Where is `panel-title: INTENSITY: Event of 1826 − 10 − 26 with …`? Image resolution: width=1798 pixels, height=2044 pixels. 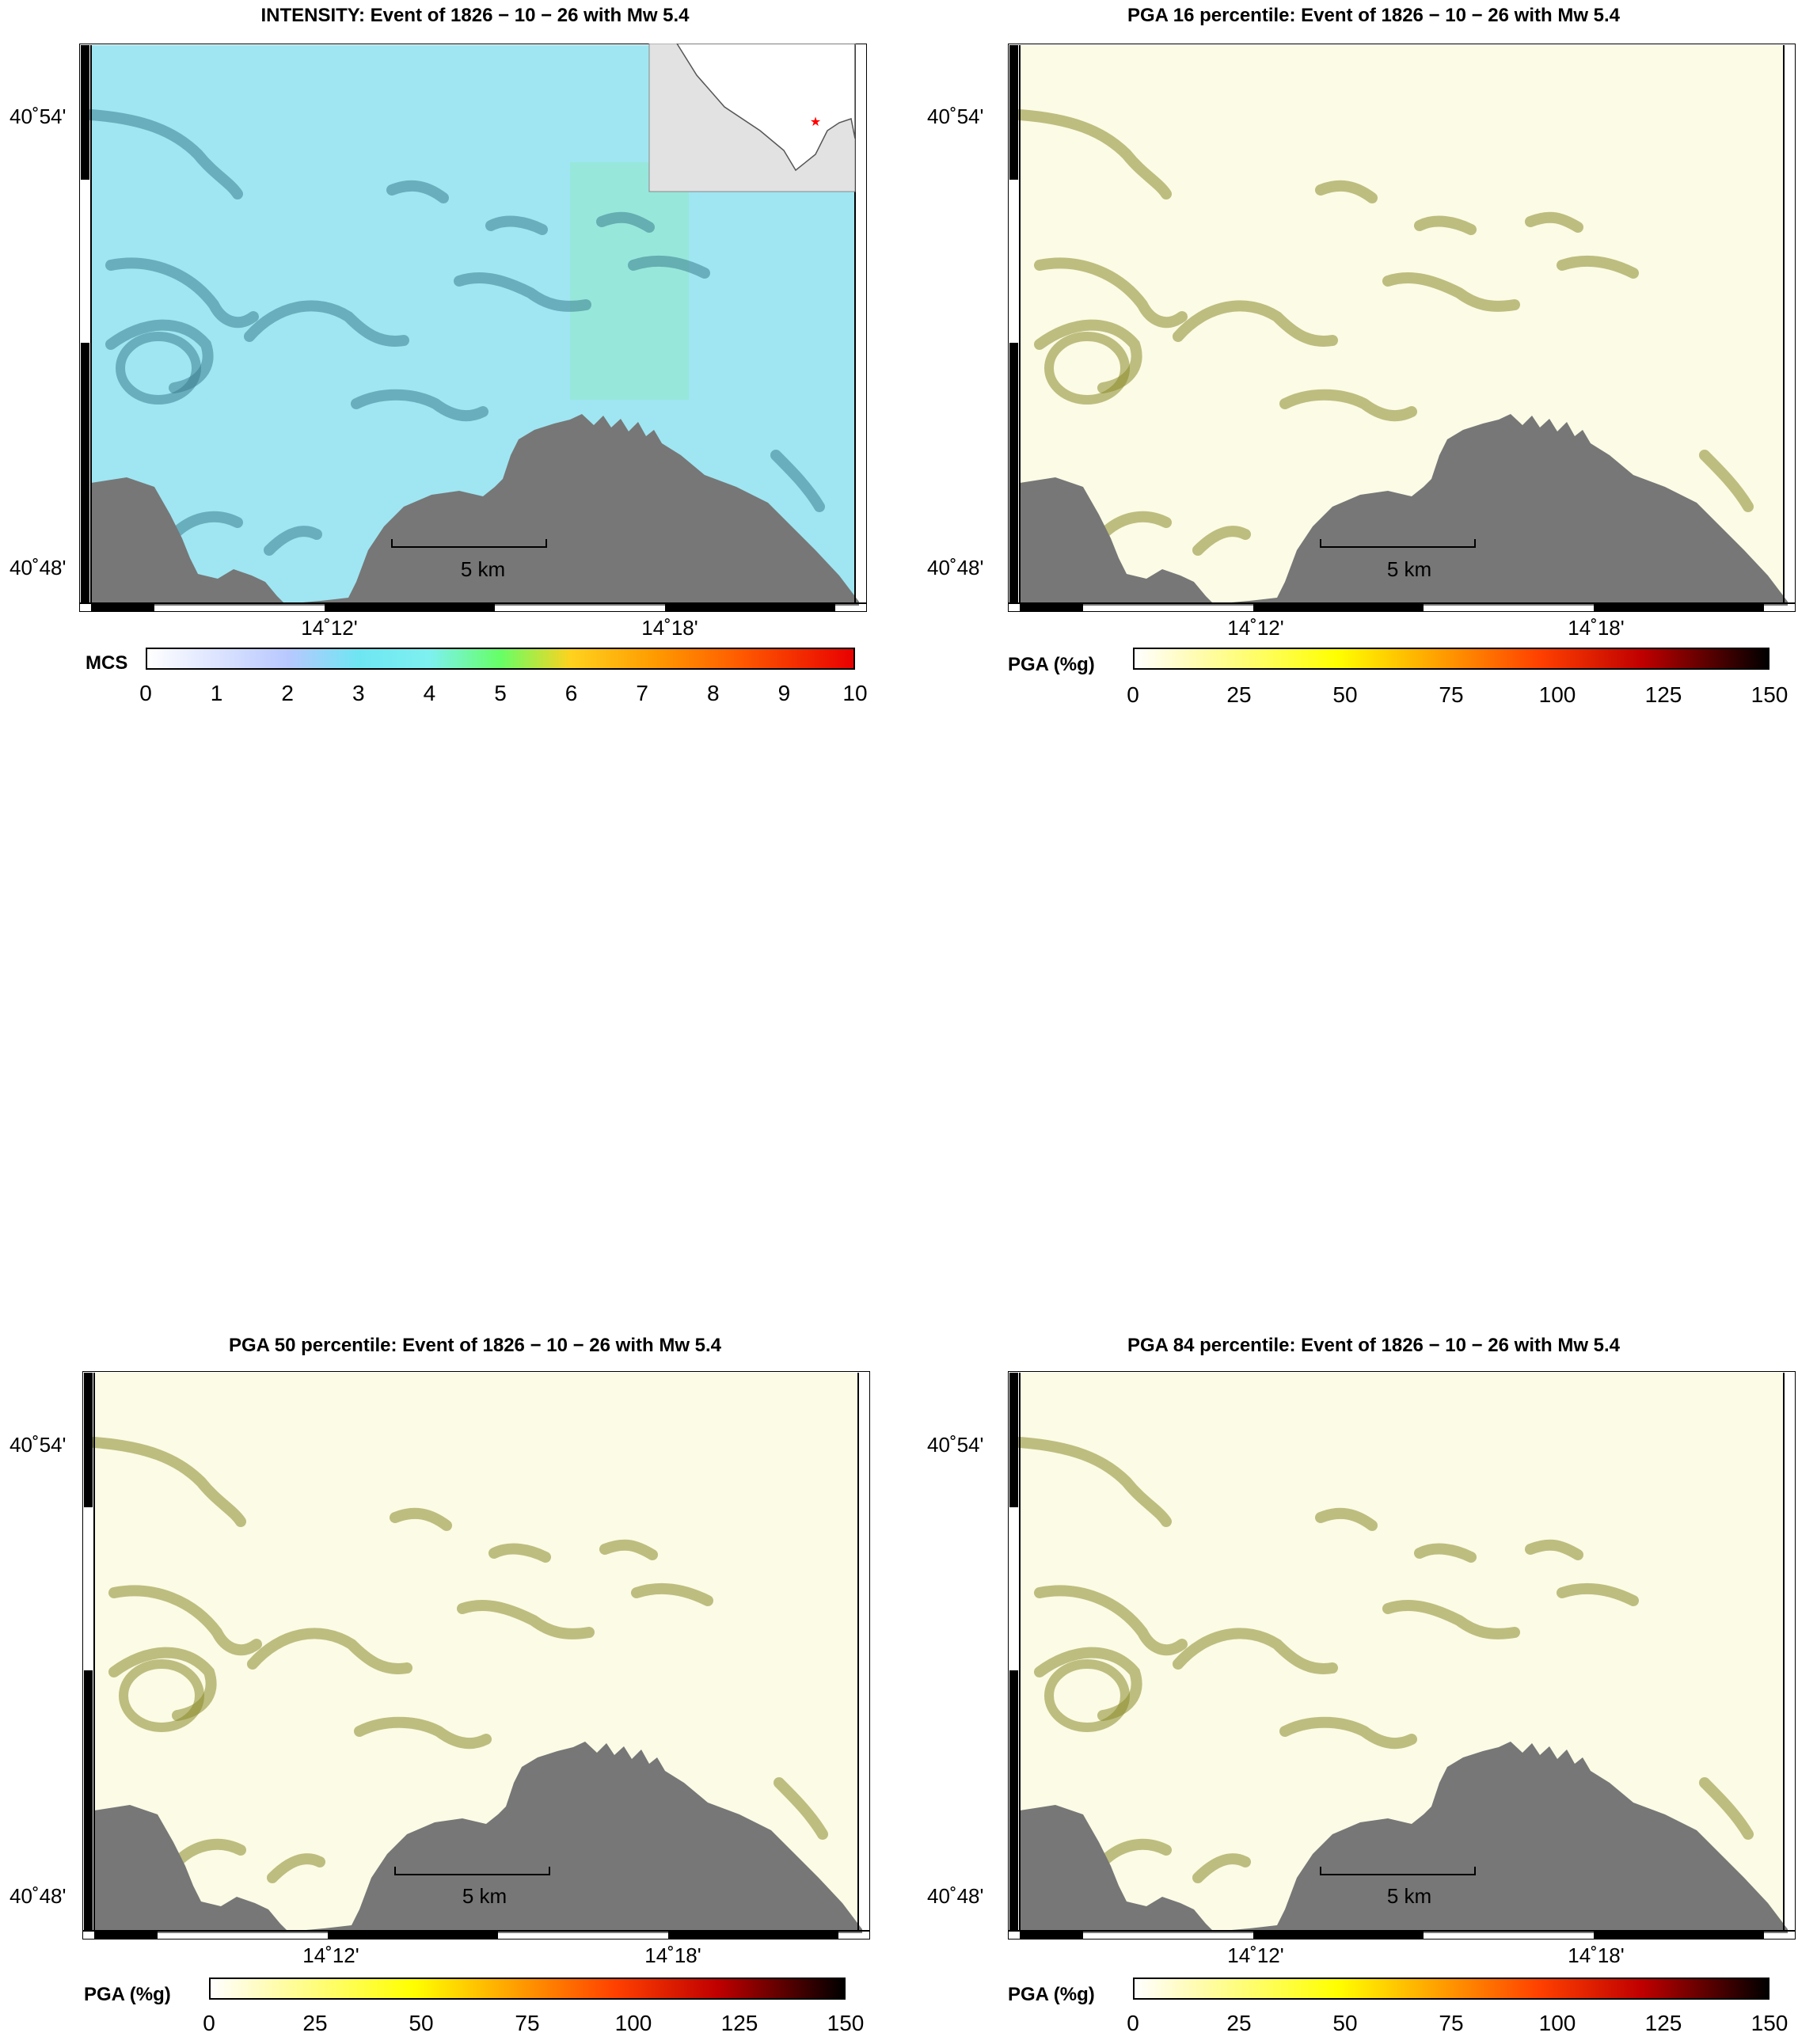 panel-title: INTENSITY: Event of 1826 − 10 − 26 with … is located at coordinates (475, 15).